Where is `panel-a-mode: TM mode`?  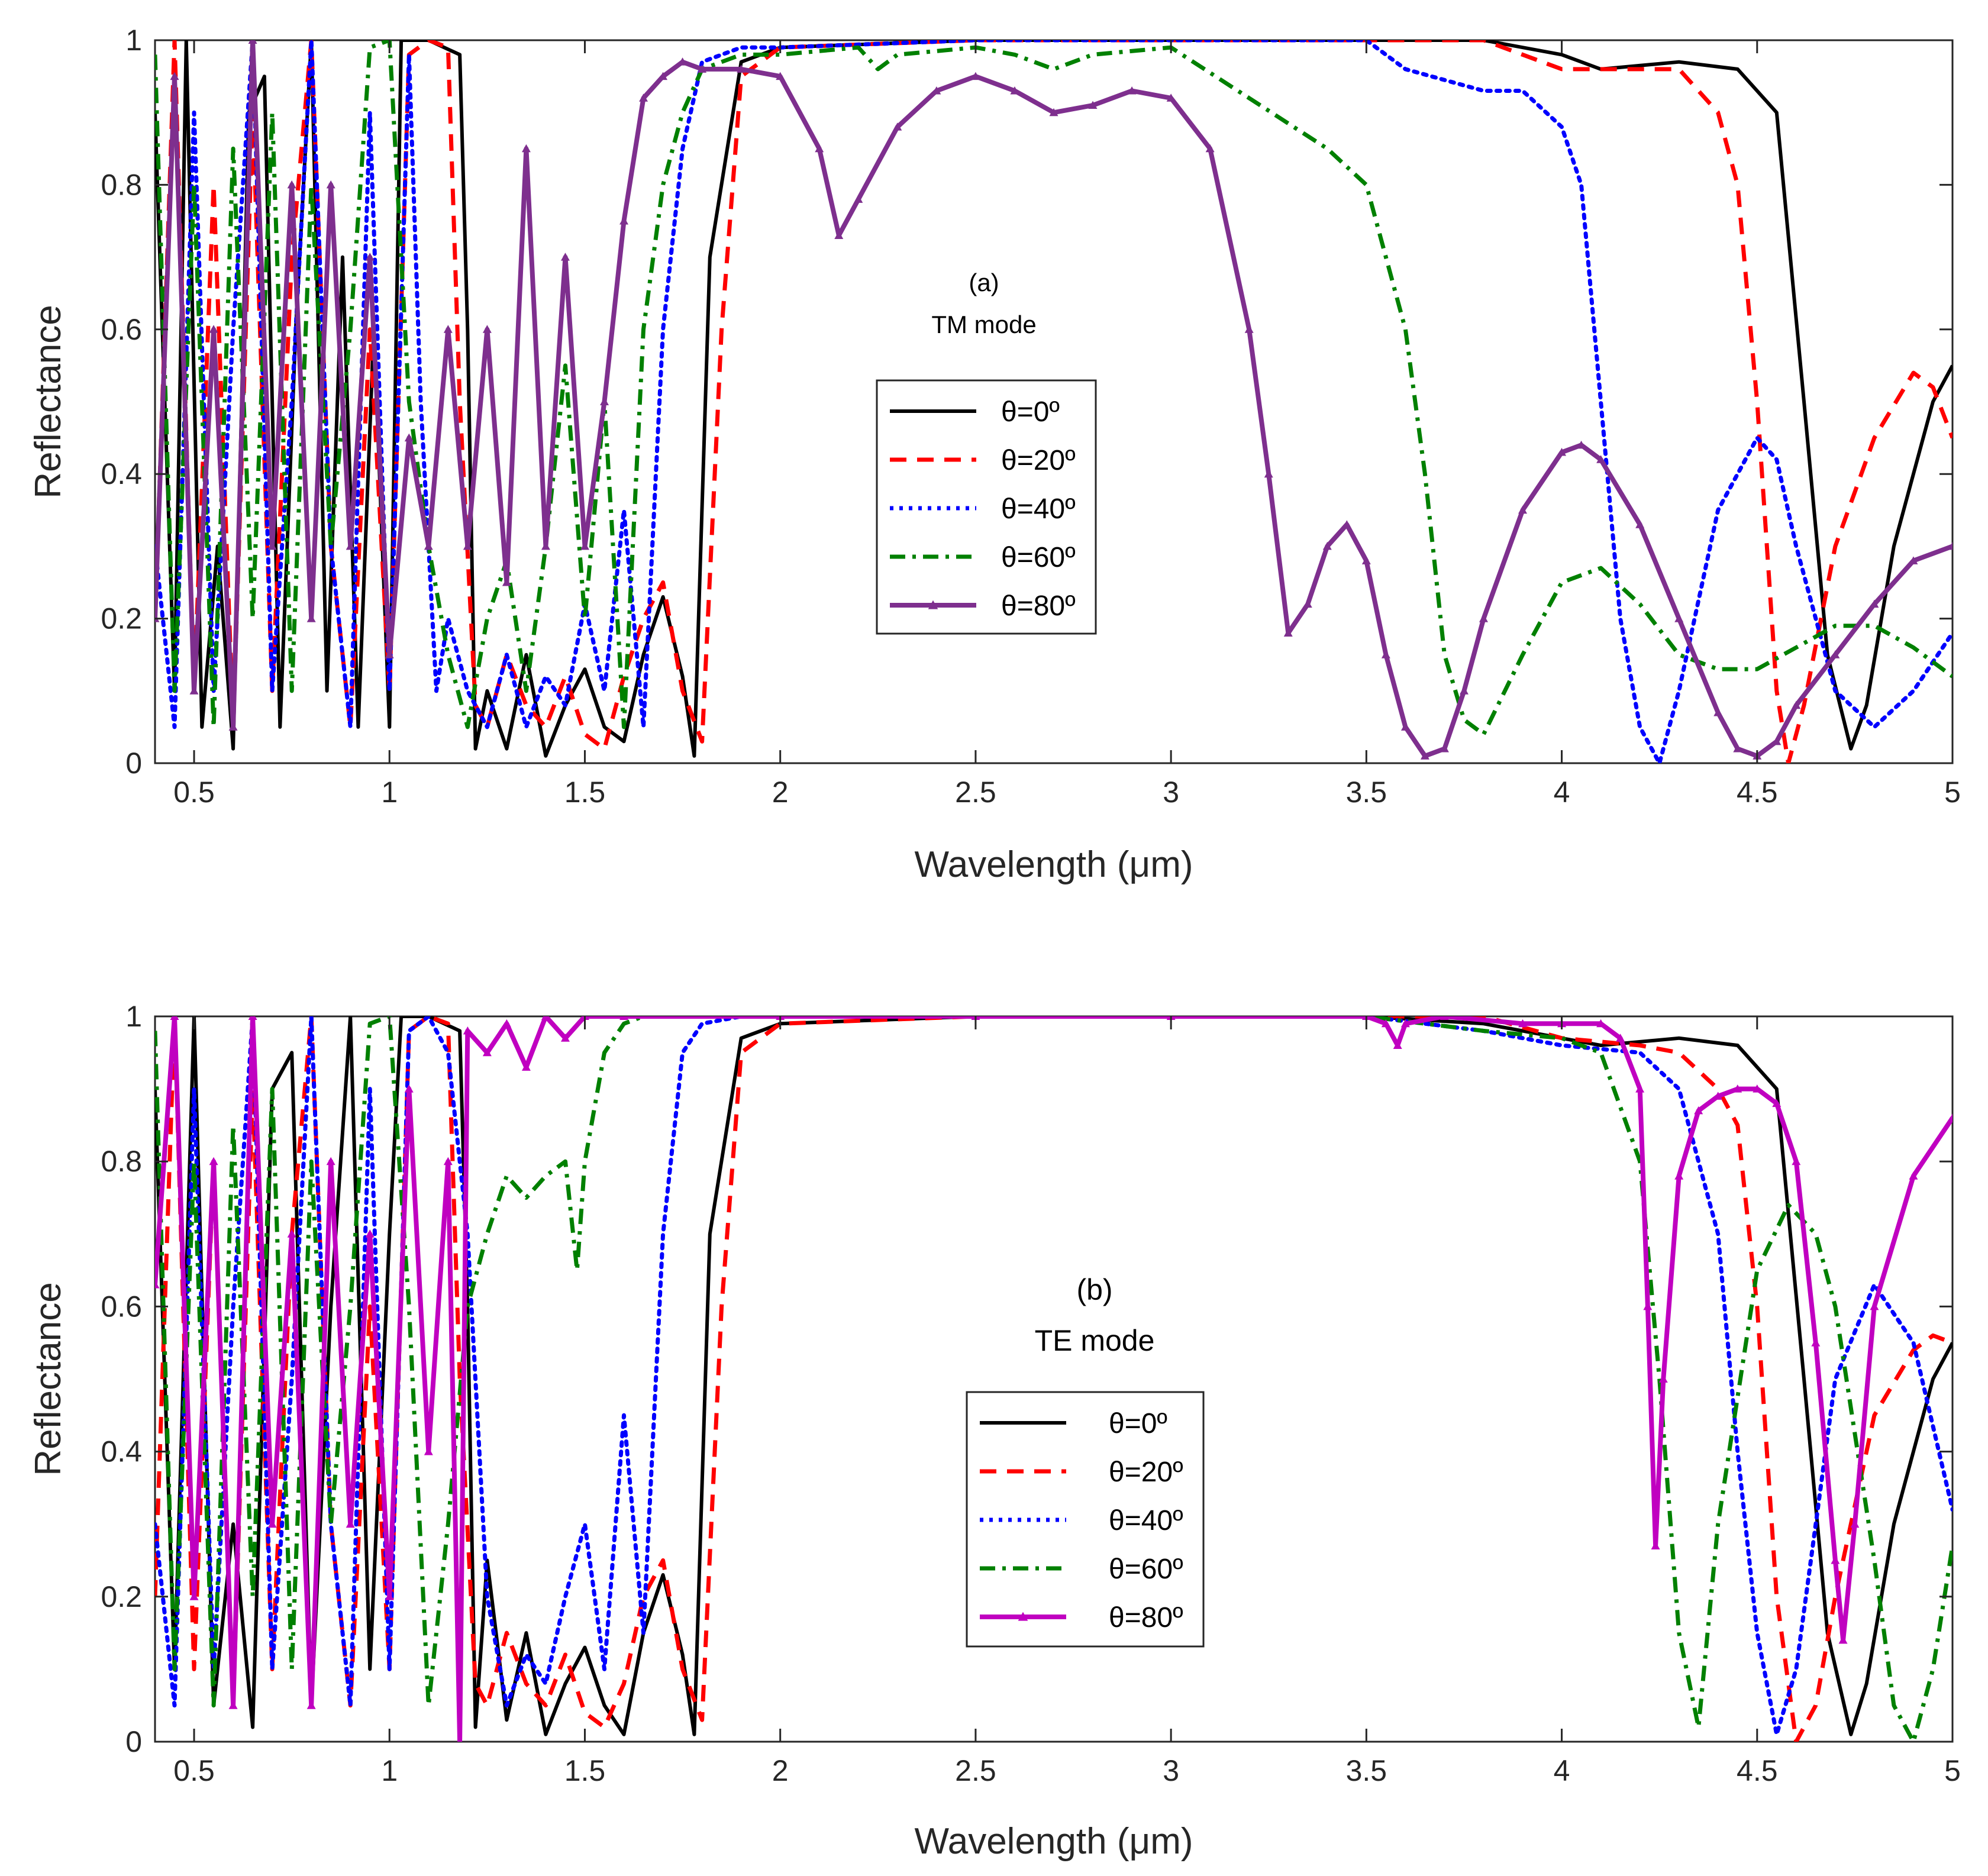
panel-a-mode: TM mode is located at coordinates (983, 324).